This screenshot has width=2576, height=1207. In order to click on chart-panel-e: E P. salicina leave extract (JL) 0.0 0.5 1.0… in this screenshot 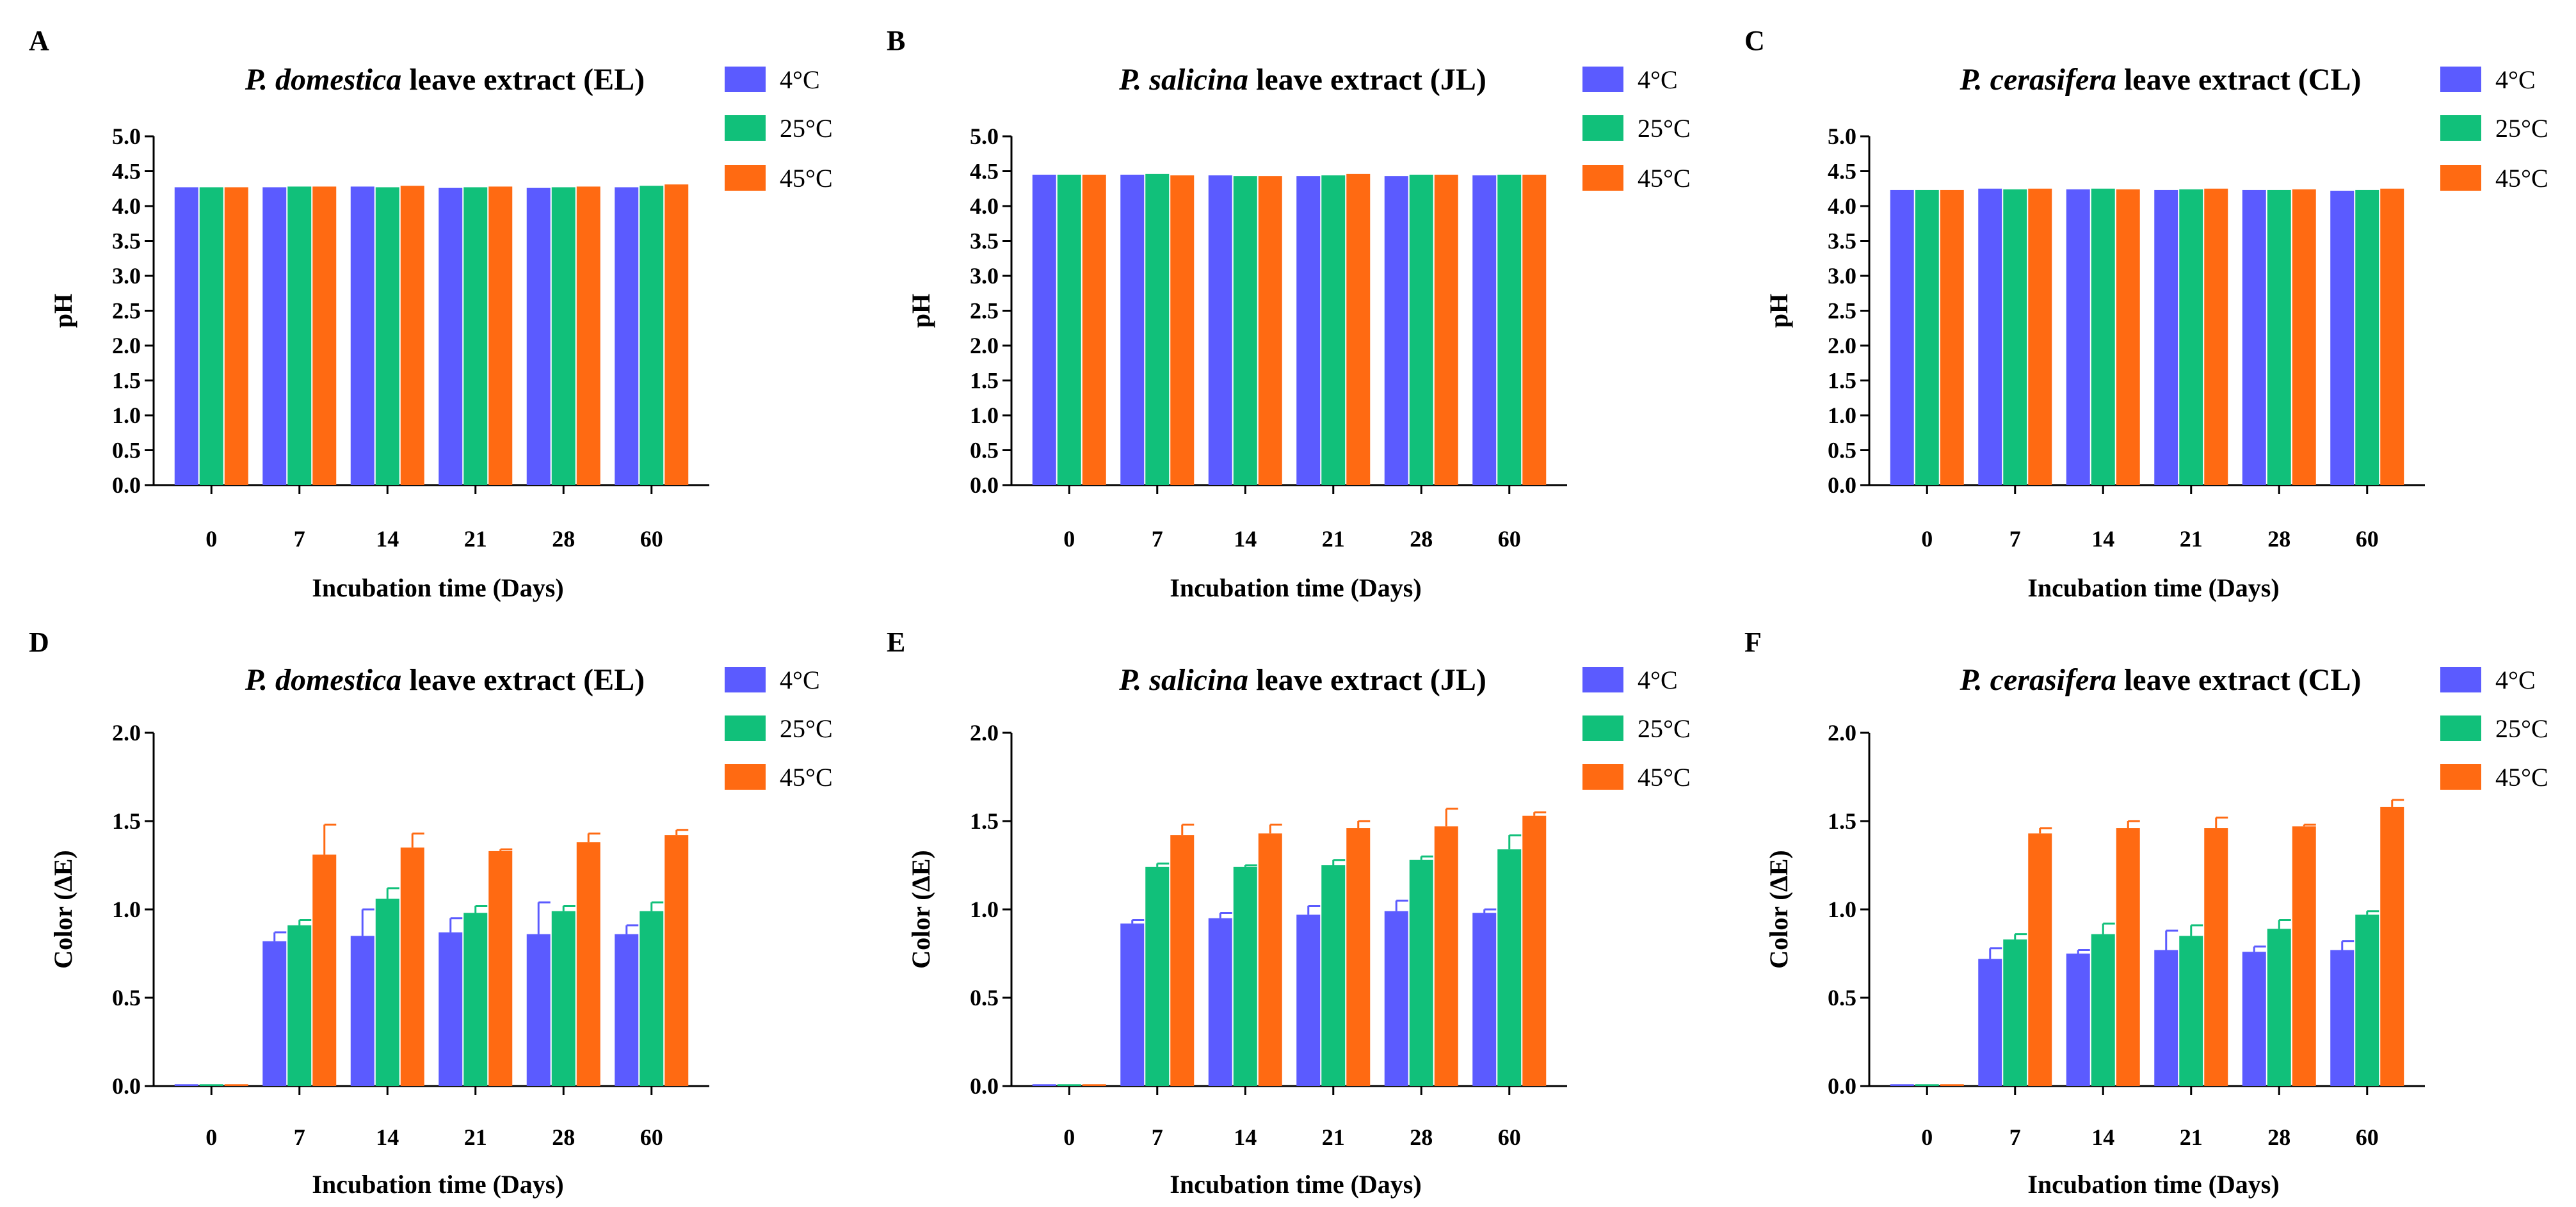, I will do `click(1289, 913)`.